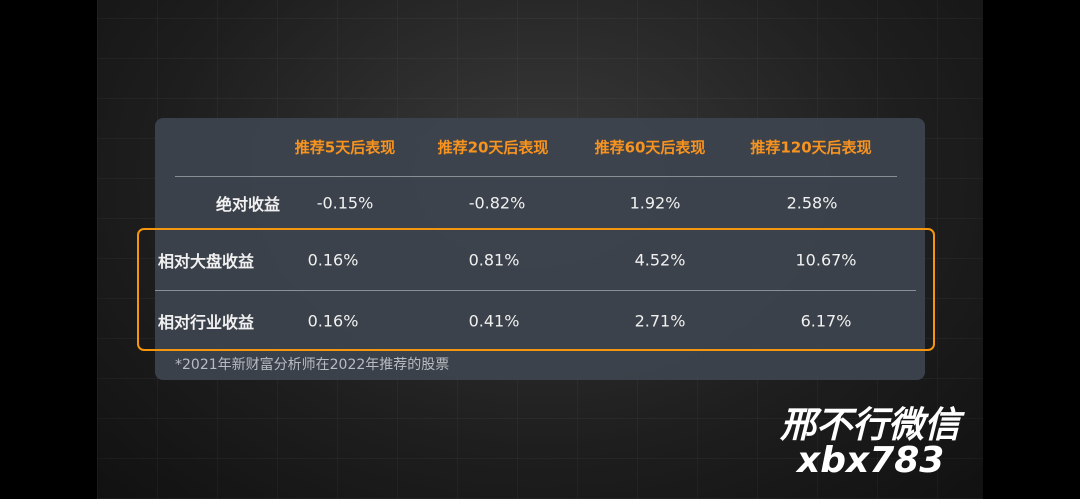 This screenshot has height=499, width=1080. I want to click on cell-value: 0.41%, so click(494, 321).